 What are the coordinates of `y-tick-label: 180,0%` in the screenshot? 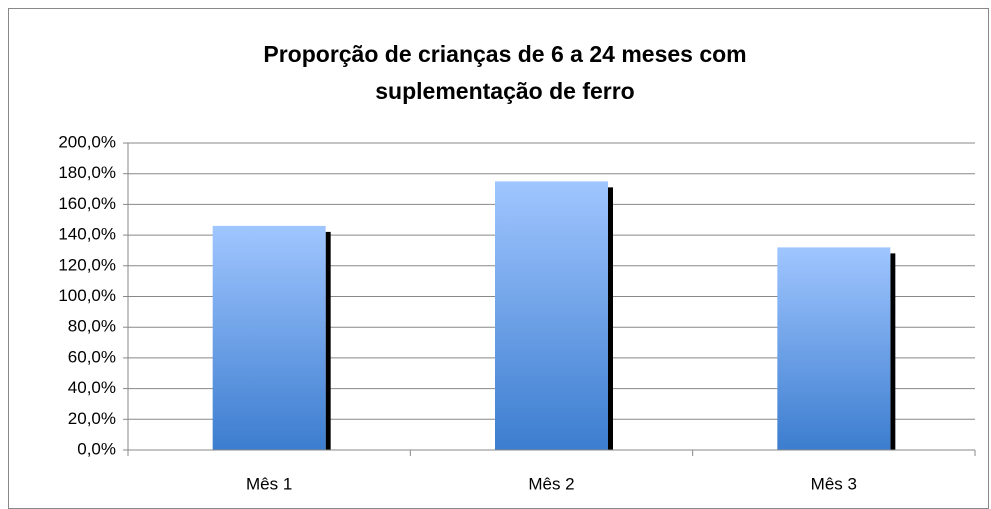 It's located at (87, 172).